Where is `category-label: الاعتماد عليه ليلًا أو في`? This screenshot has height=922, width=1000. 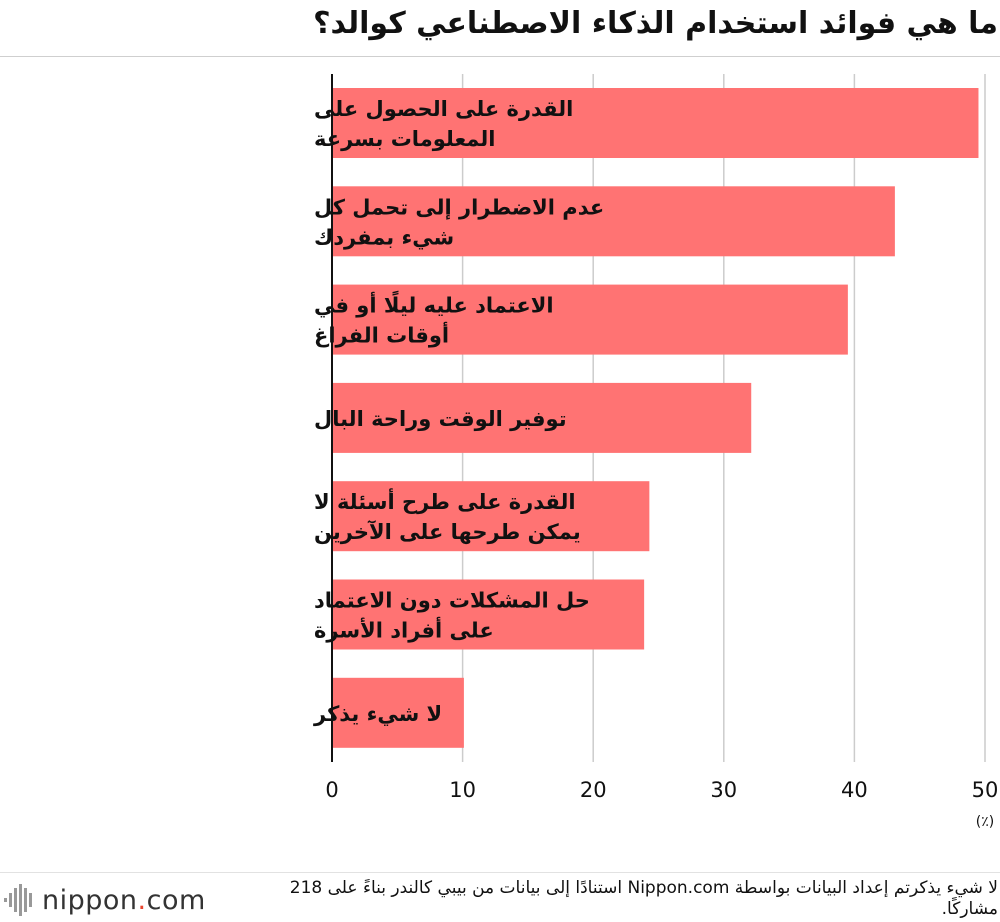 category-label: الاعتماد عليه ليلًا أو في is located at coordinates (434, 304).